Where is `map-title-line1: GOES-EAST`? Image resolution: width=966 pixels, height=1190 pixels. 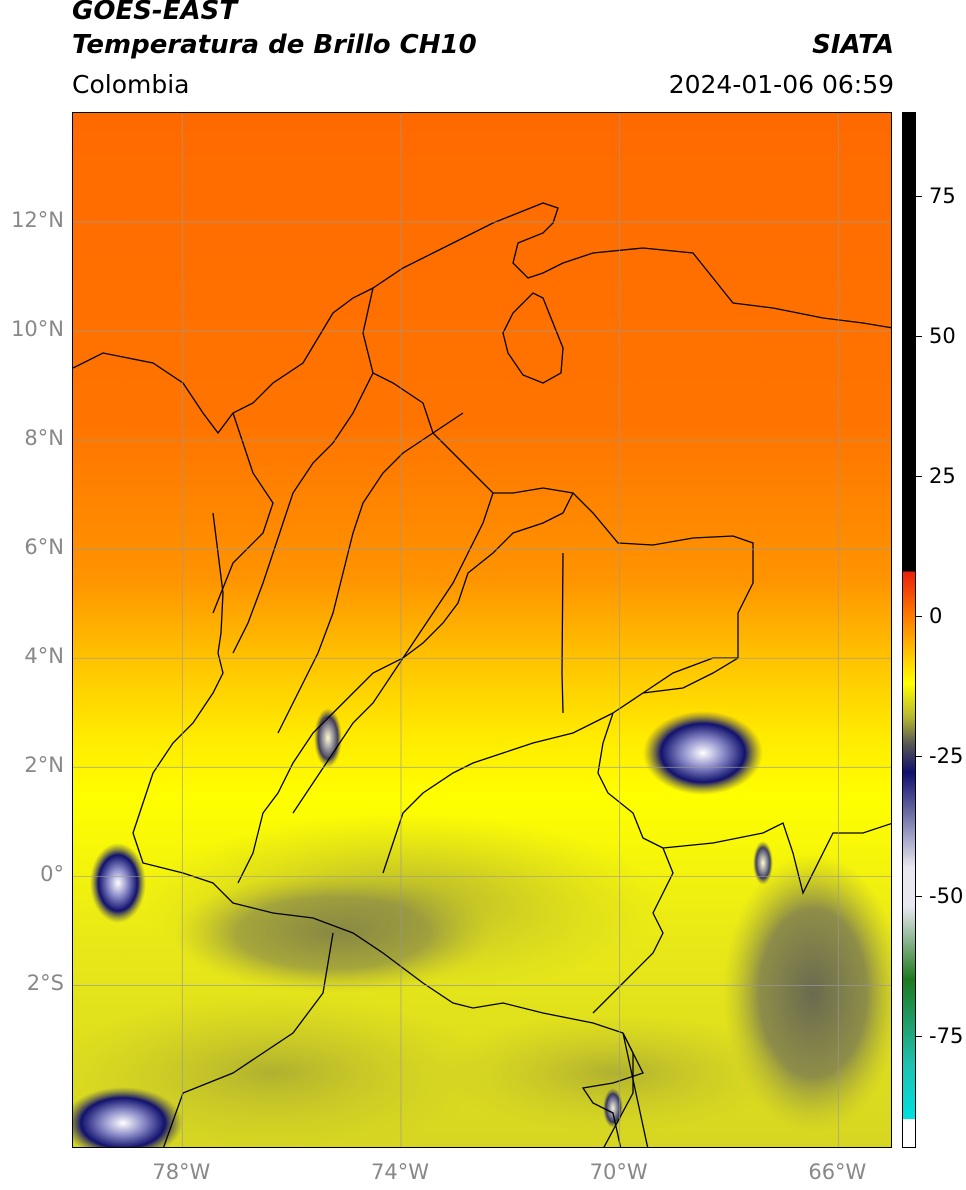 map-title-line1: GOES-EAST is located at coordinates (155, 13).